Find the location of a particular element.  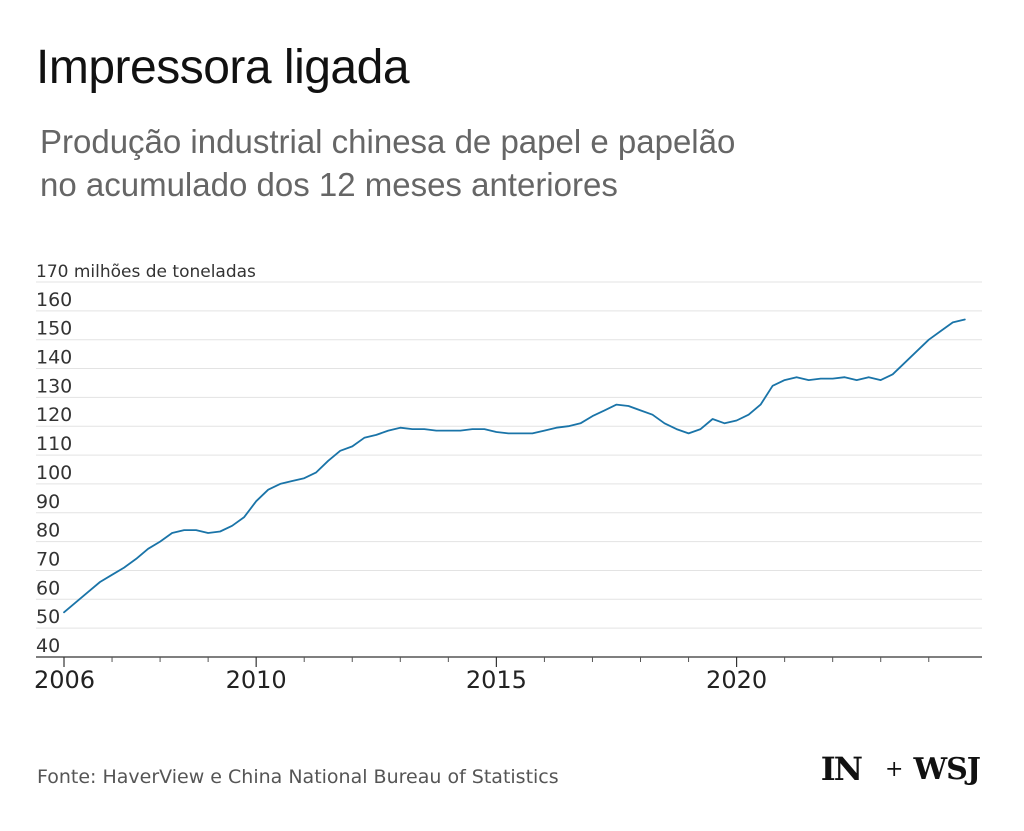

y-tick-label-50: 50 is located at coordinates (48, 617).